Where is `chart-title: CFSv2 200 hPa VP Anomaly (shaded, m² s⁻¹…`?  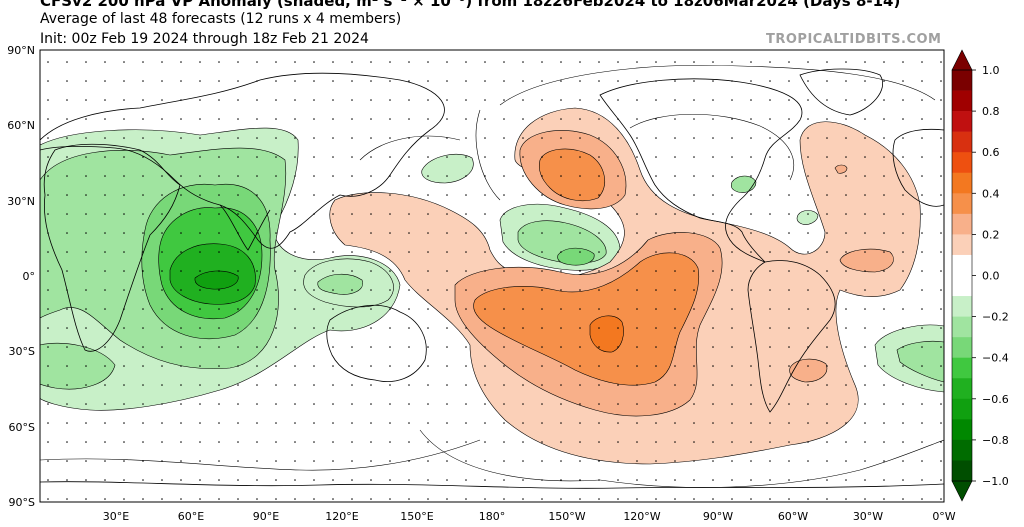
chart-title: CFSv2 200 hPa VP Anomaly (shaded, m² s⁻¹… is located at coordinates (470, 5).